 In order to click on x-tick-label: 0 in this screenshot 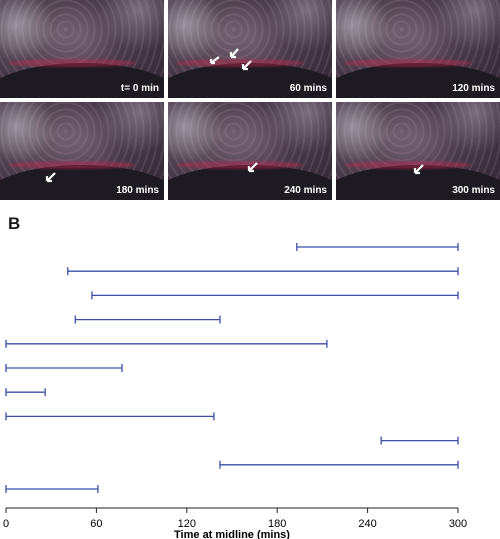, I will do `click(6, 524)`.